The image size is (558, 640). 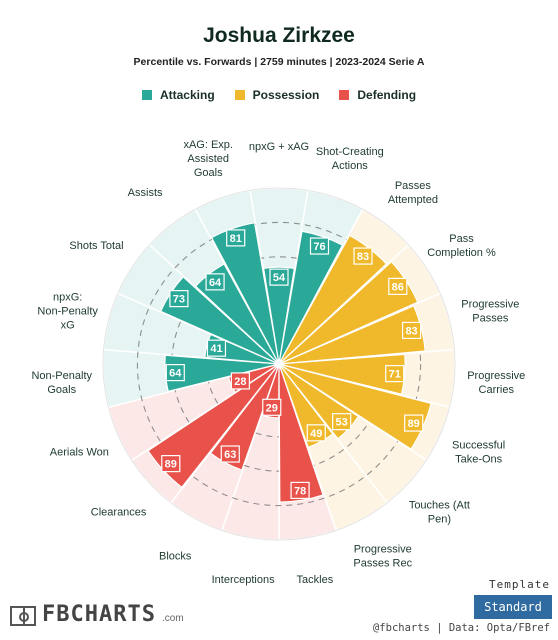 I want to click on value-label-successful-take-ons: 89, so click(x=414, y=424).